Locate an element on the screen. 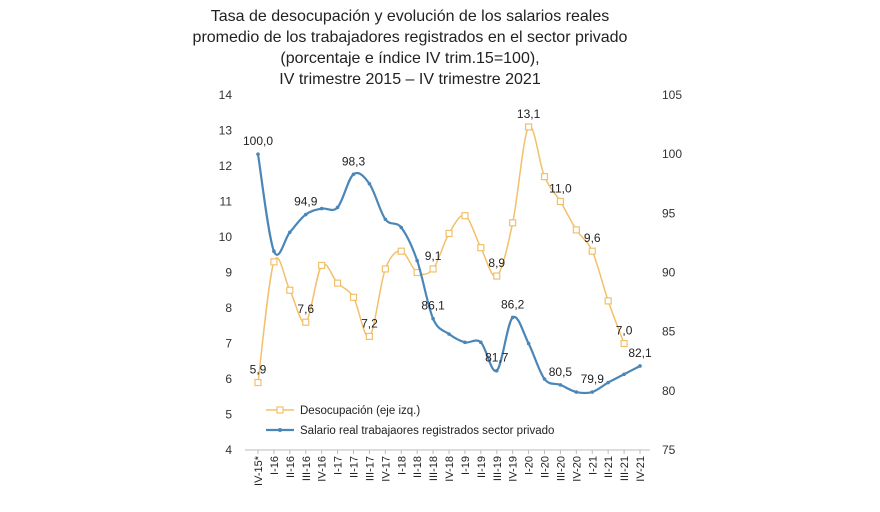 The width and height of the screenshot is (880, 512). x-tick-label: II-19 is located at coordinates (482, 467).